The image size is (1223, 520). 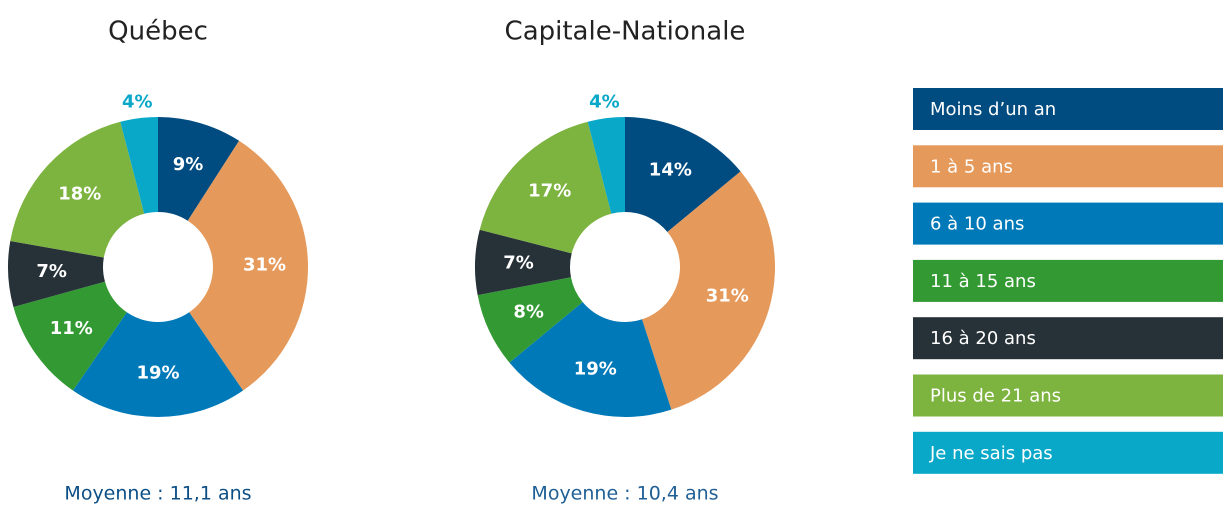 What do you see at coordinates (549, 191) in the screenshot?
I see `data-label: 17%` at bounding box center [549, 191].